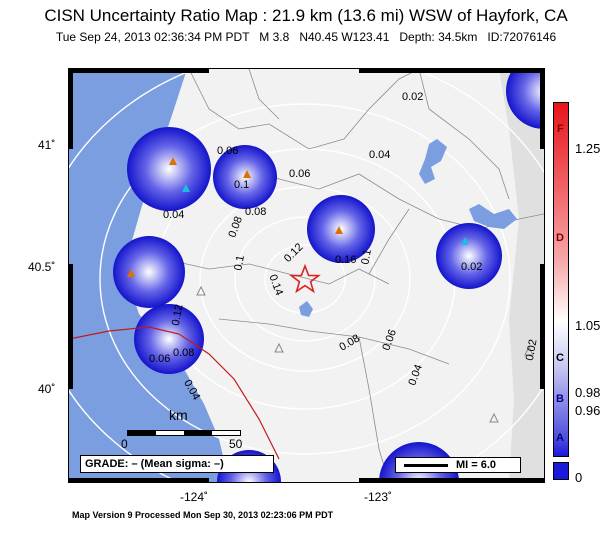 This screenshot has height=553, width=612. I want to click on colorbar-value: 1.05, so click(588, 325).